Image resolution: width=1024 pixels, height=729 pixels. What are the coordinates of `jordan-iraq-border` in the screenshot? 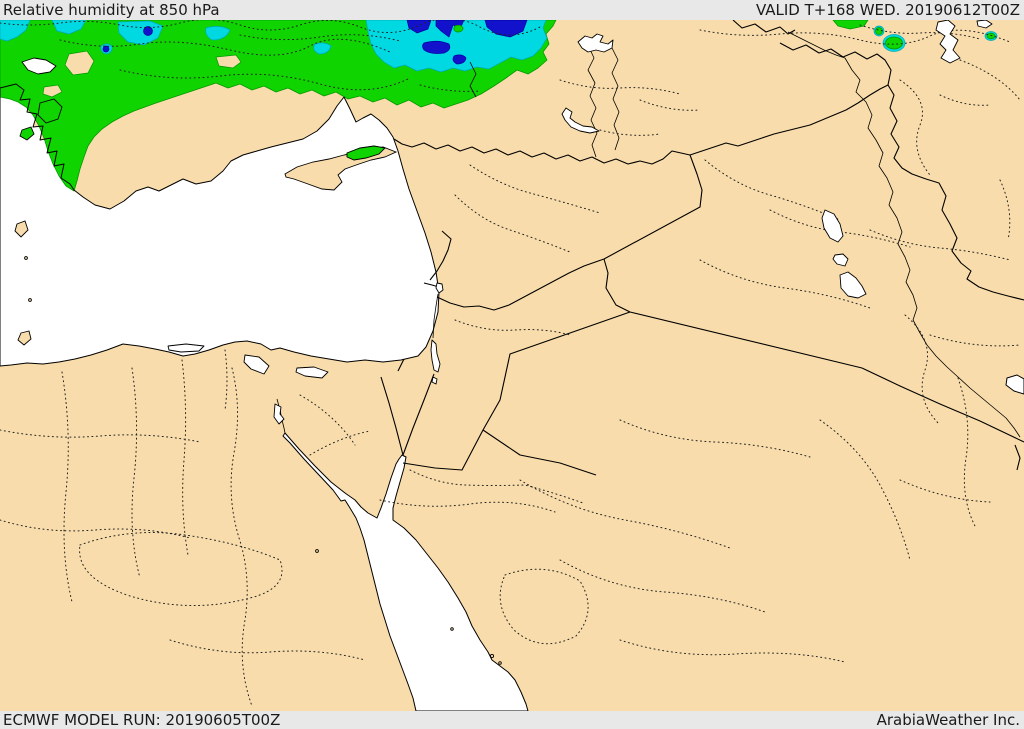 It's located at (617, 285).